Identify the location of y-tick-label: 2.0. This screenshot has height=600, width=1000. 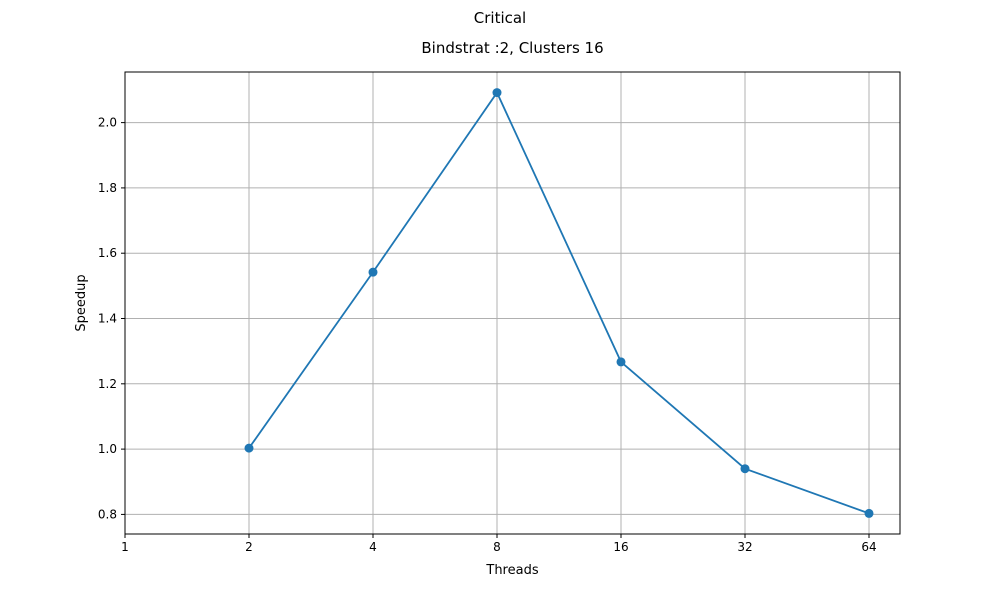
(107, 123).